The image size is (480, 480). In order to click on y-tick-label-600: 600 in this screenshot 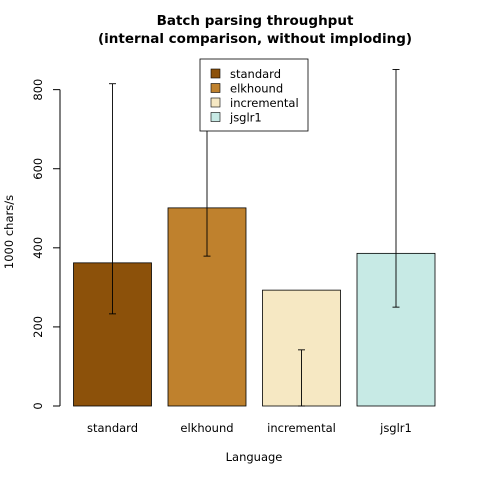, I will do `click(38, 169)`.